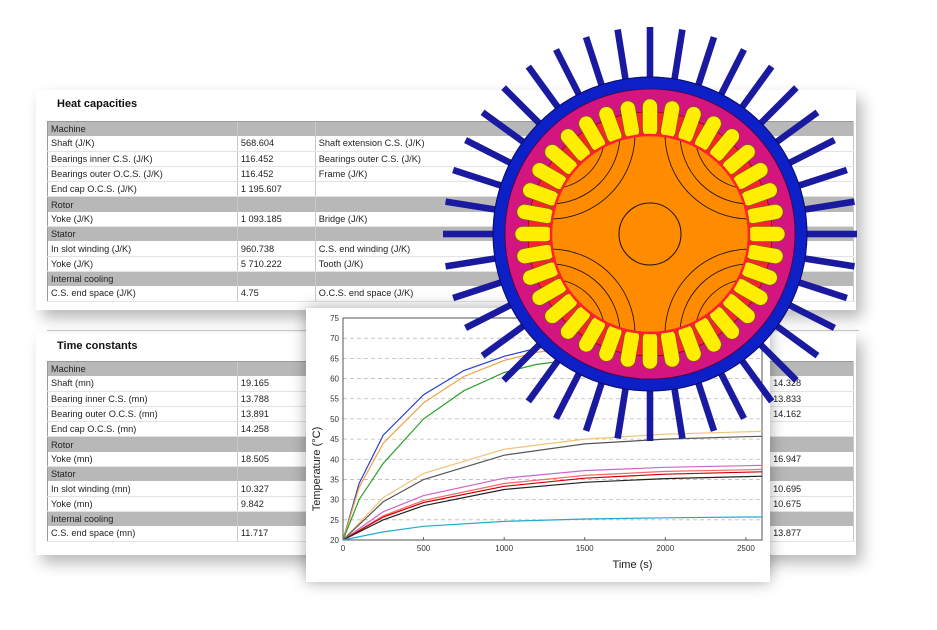  Describe the element at coordinates (585, 548) in the screenshot. I see `x-tick-label: 1500` at that location.